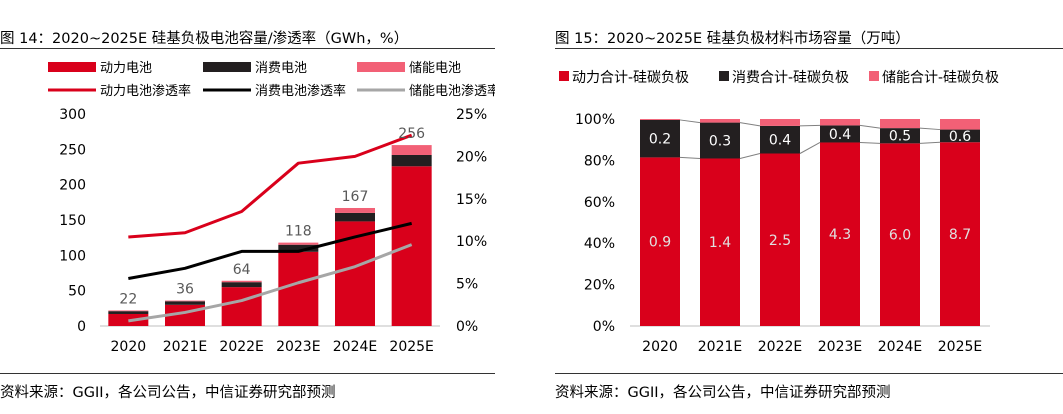  I want to click on y-right-tick-label: 5%, so click(467, 285).